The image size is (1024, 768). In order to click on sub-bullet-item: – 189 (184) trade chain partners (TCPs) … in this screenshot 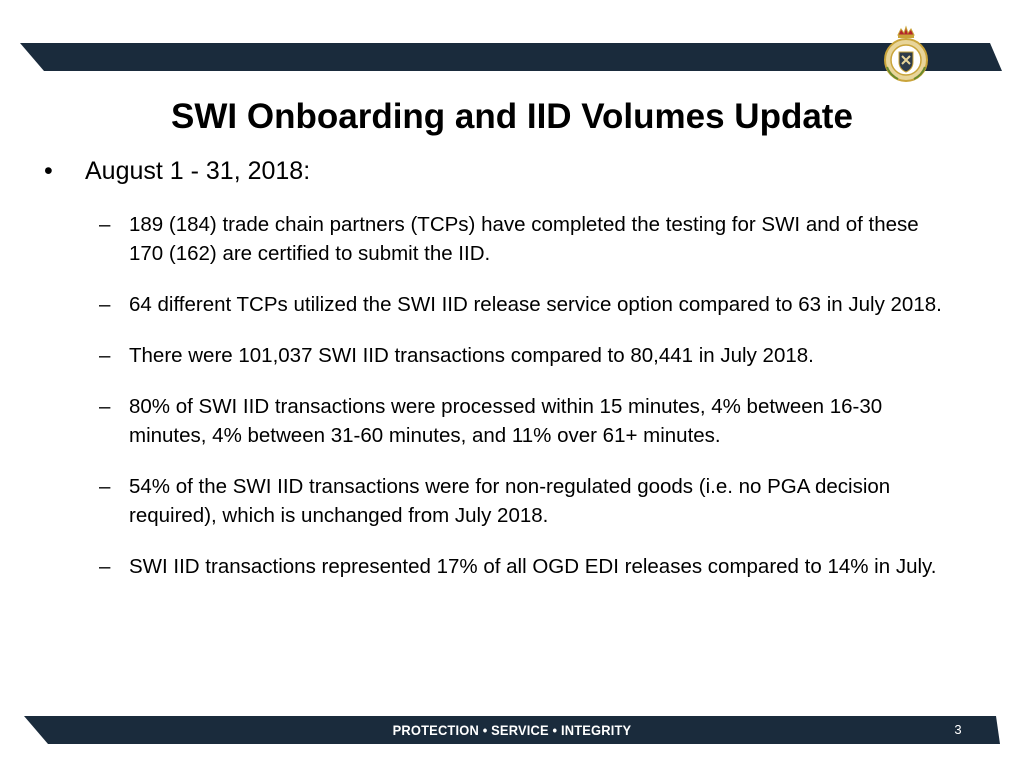, I will do `click(524, 239)`.